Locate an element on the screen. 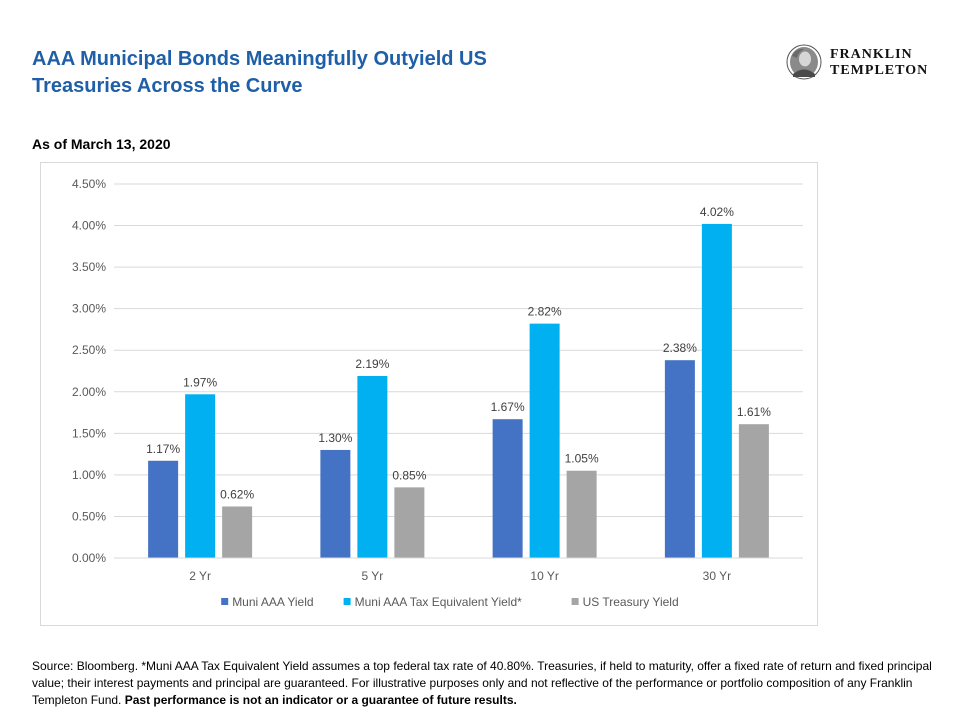  y-tick-label: 1.00% is located at coordinates (89, 475).